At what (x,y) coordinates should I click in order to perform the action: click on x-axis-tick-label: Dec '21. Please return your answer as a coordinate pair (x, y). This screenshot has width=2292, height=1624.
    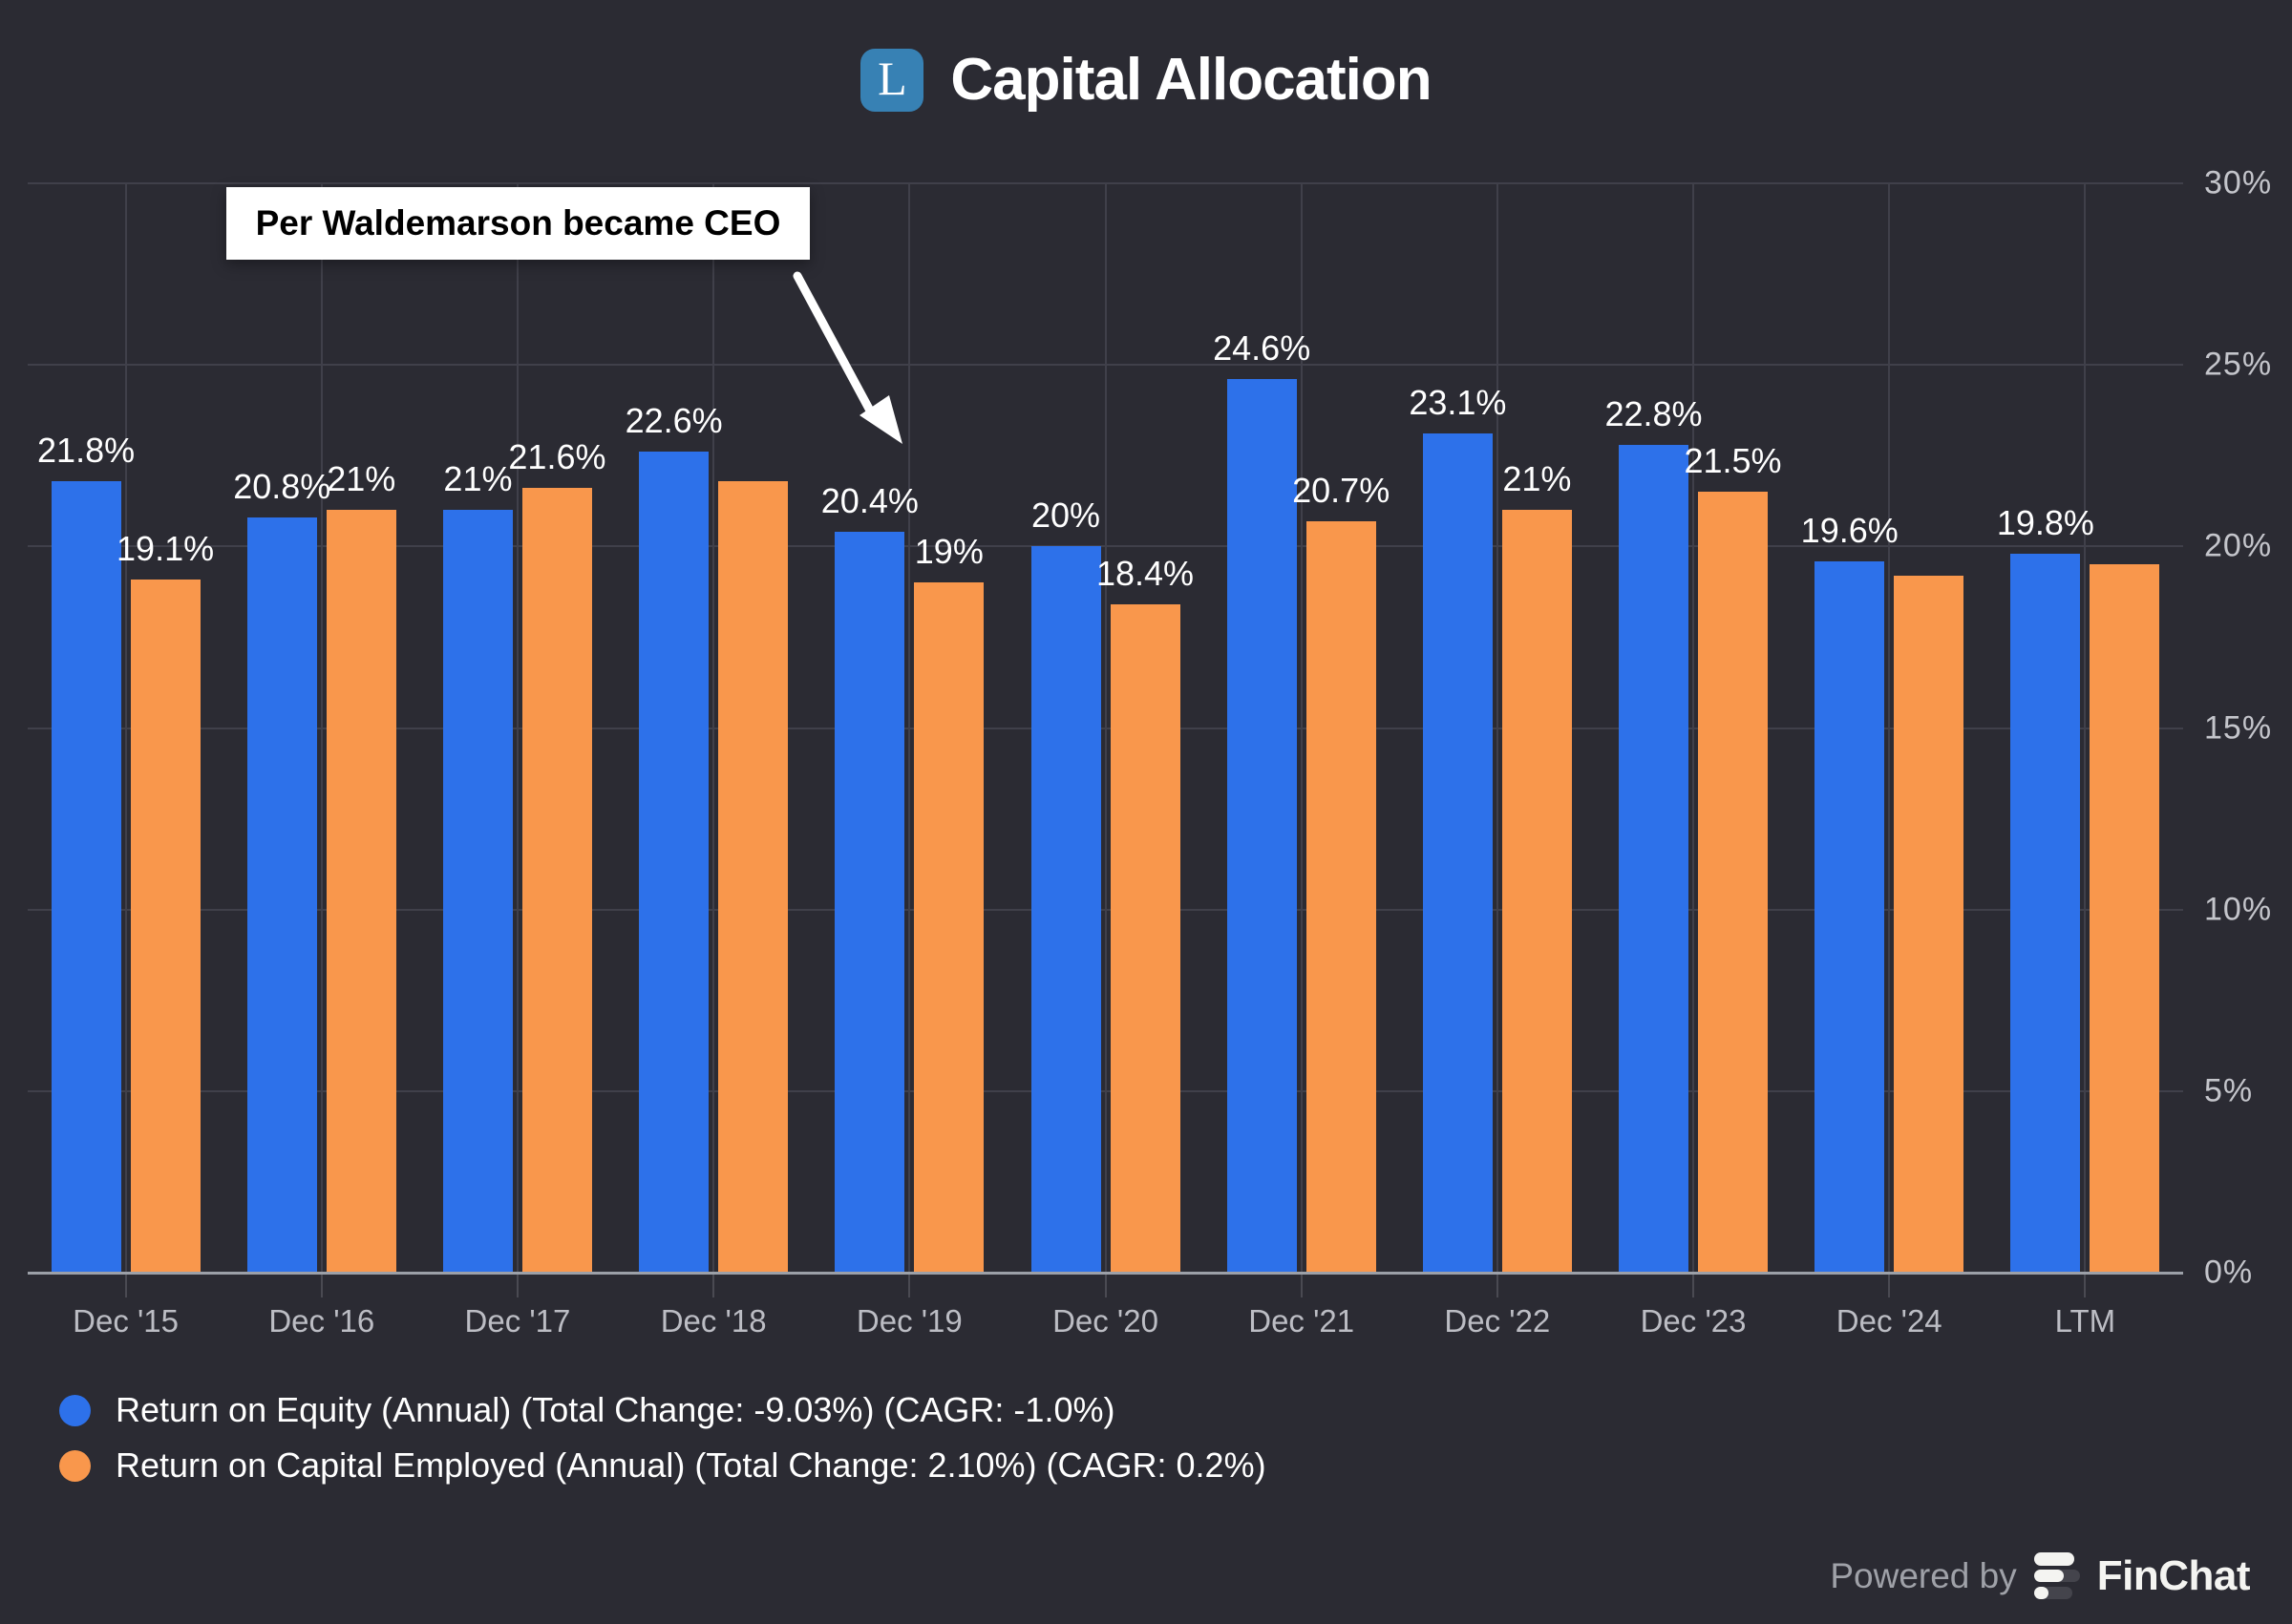
    Looking at the image, I should click on (1301, 1321).